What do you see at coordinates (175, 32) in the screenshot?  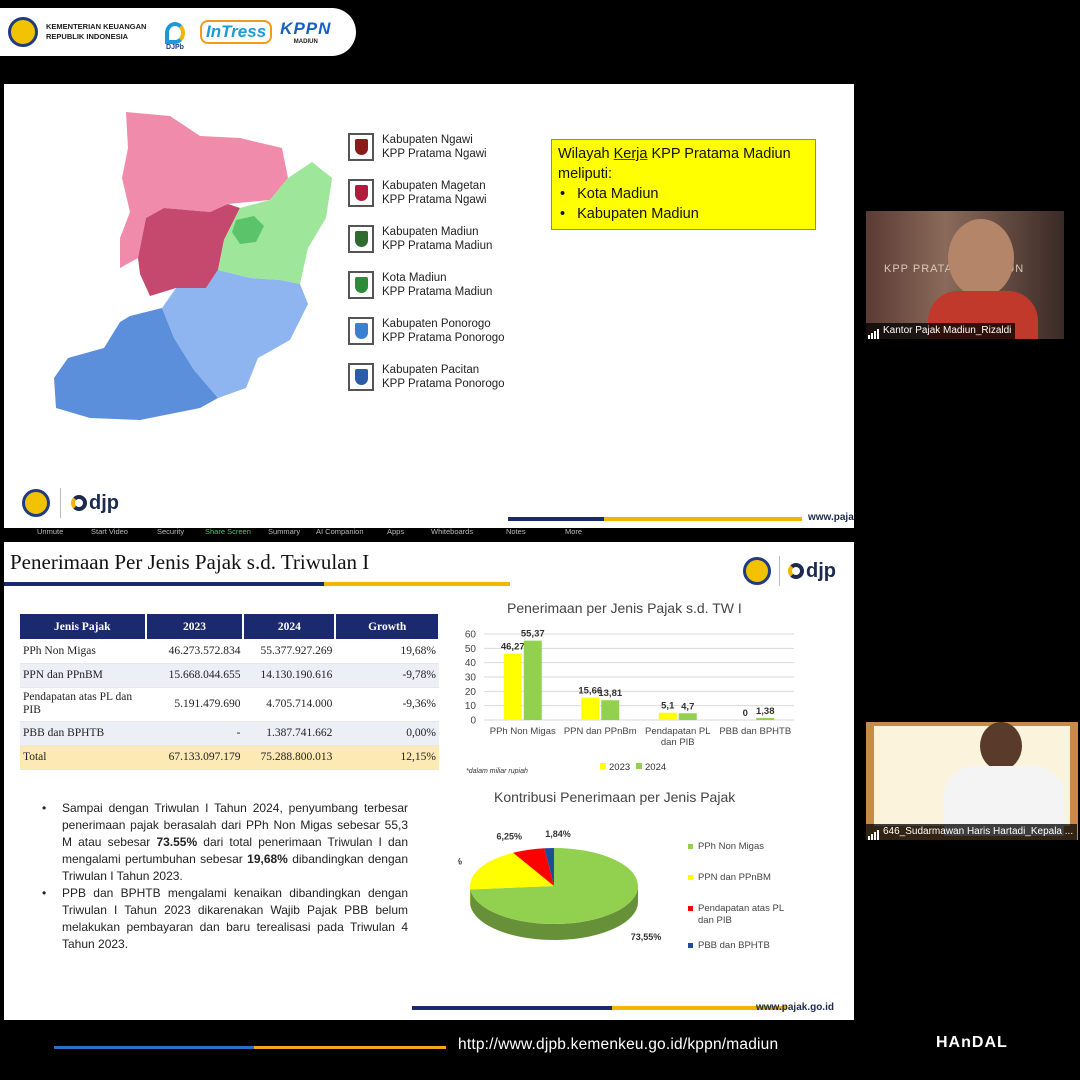 I see `djpb-logo: DJPb` at bounding box center [175, 32].